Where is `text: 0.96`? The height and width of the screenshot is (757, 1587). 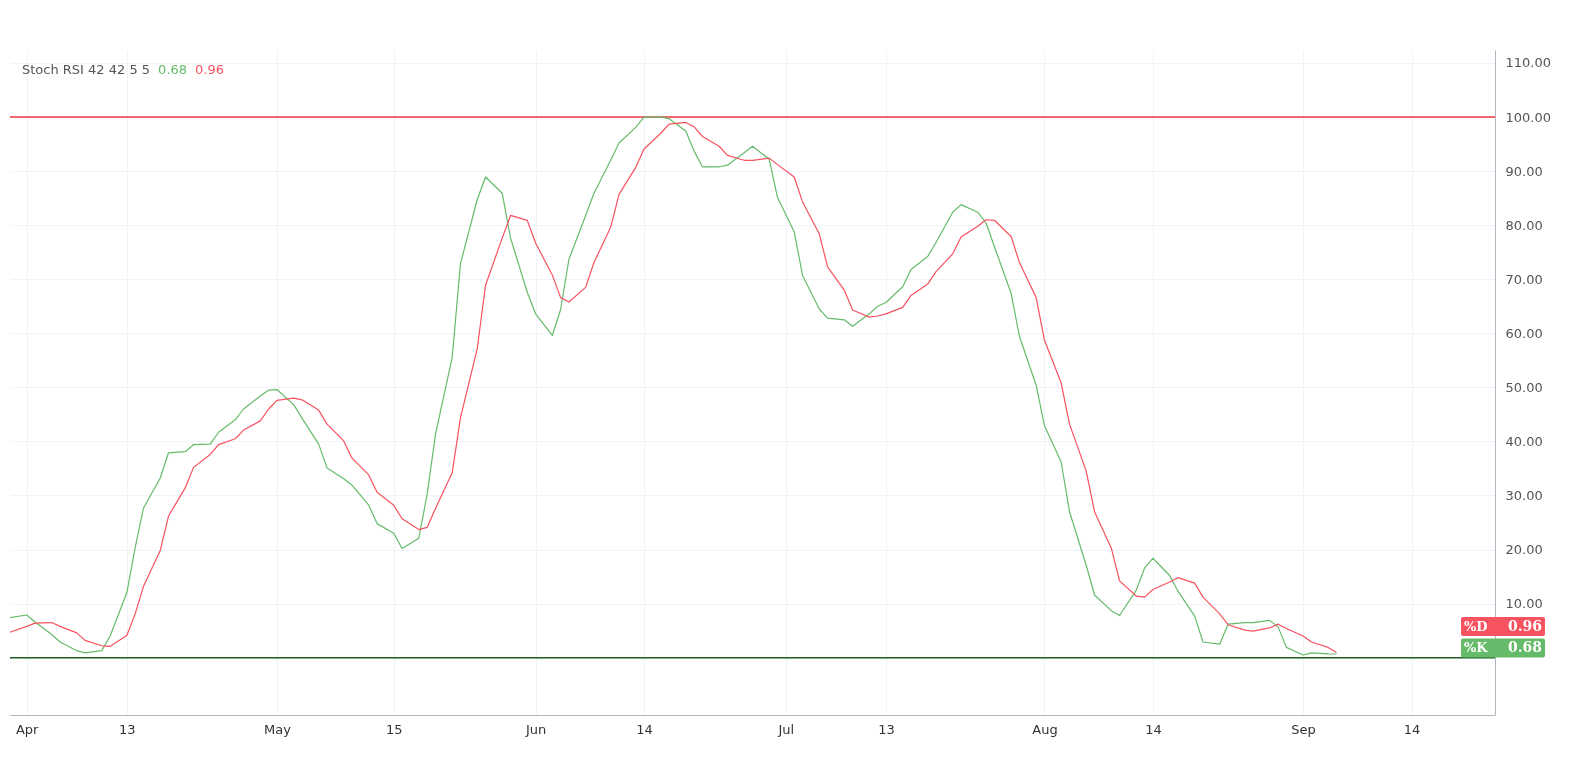
text: 0.96 is located at coordinates (1524, 625).